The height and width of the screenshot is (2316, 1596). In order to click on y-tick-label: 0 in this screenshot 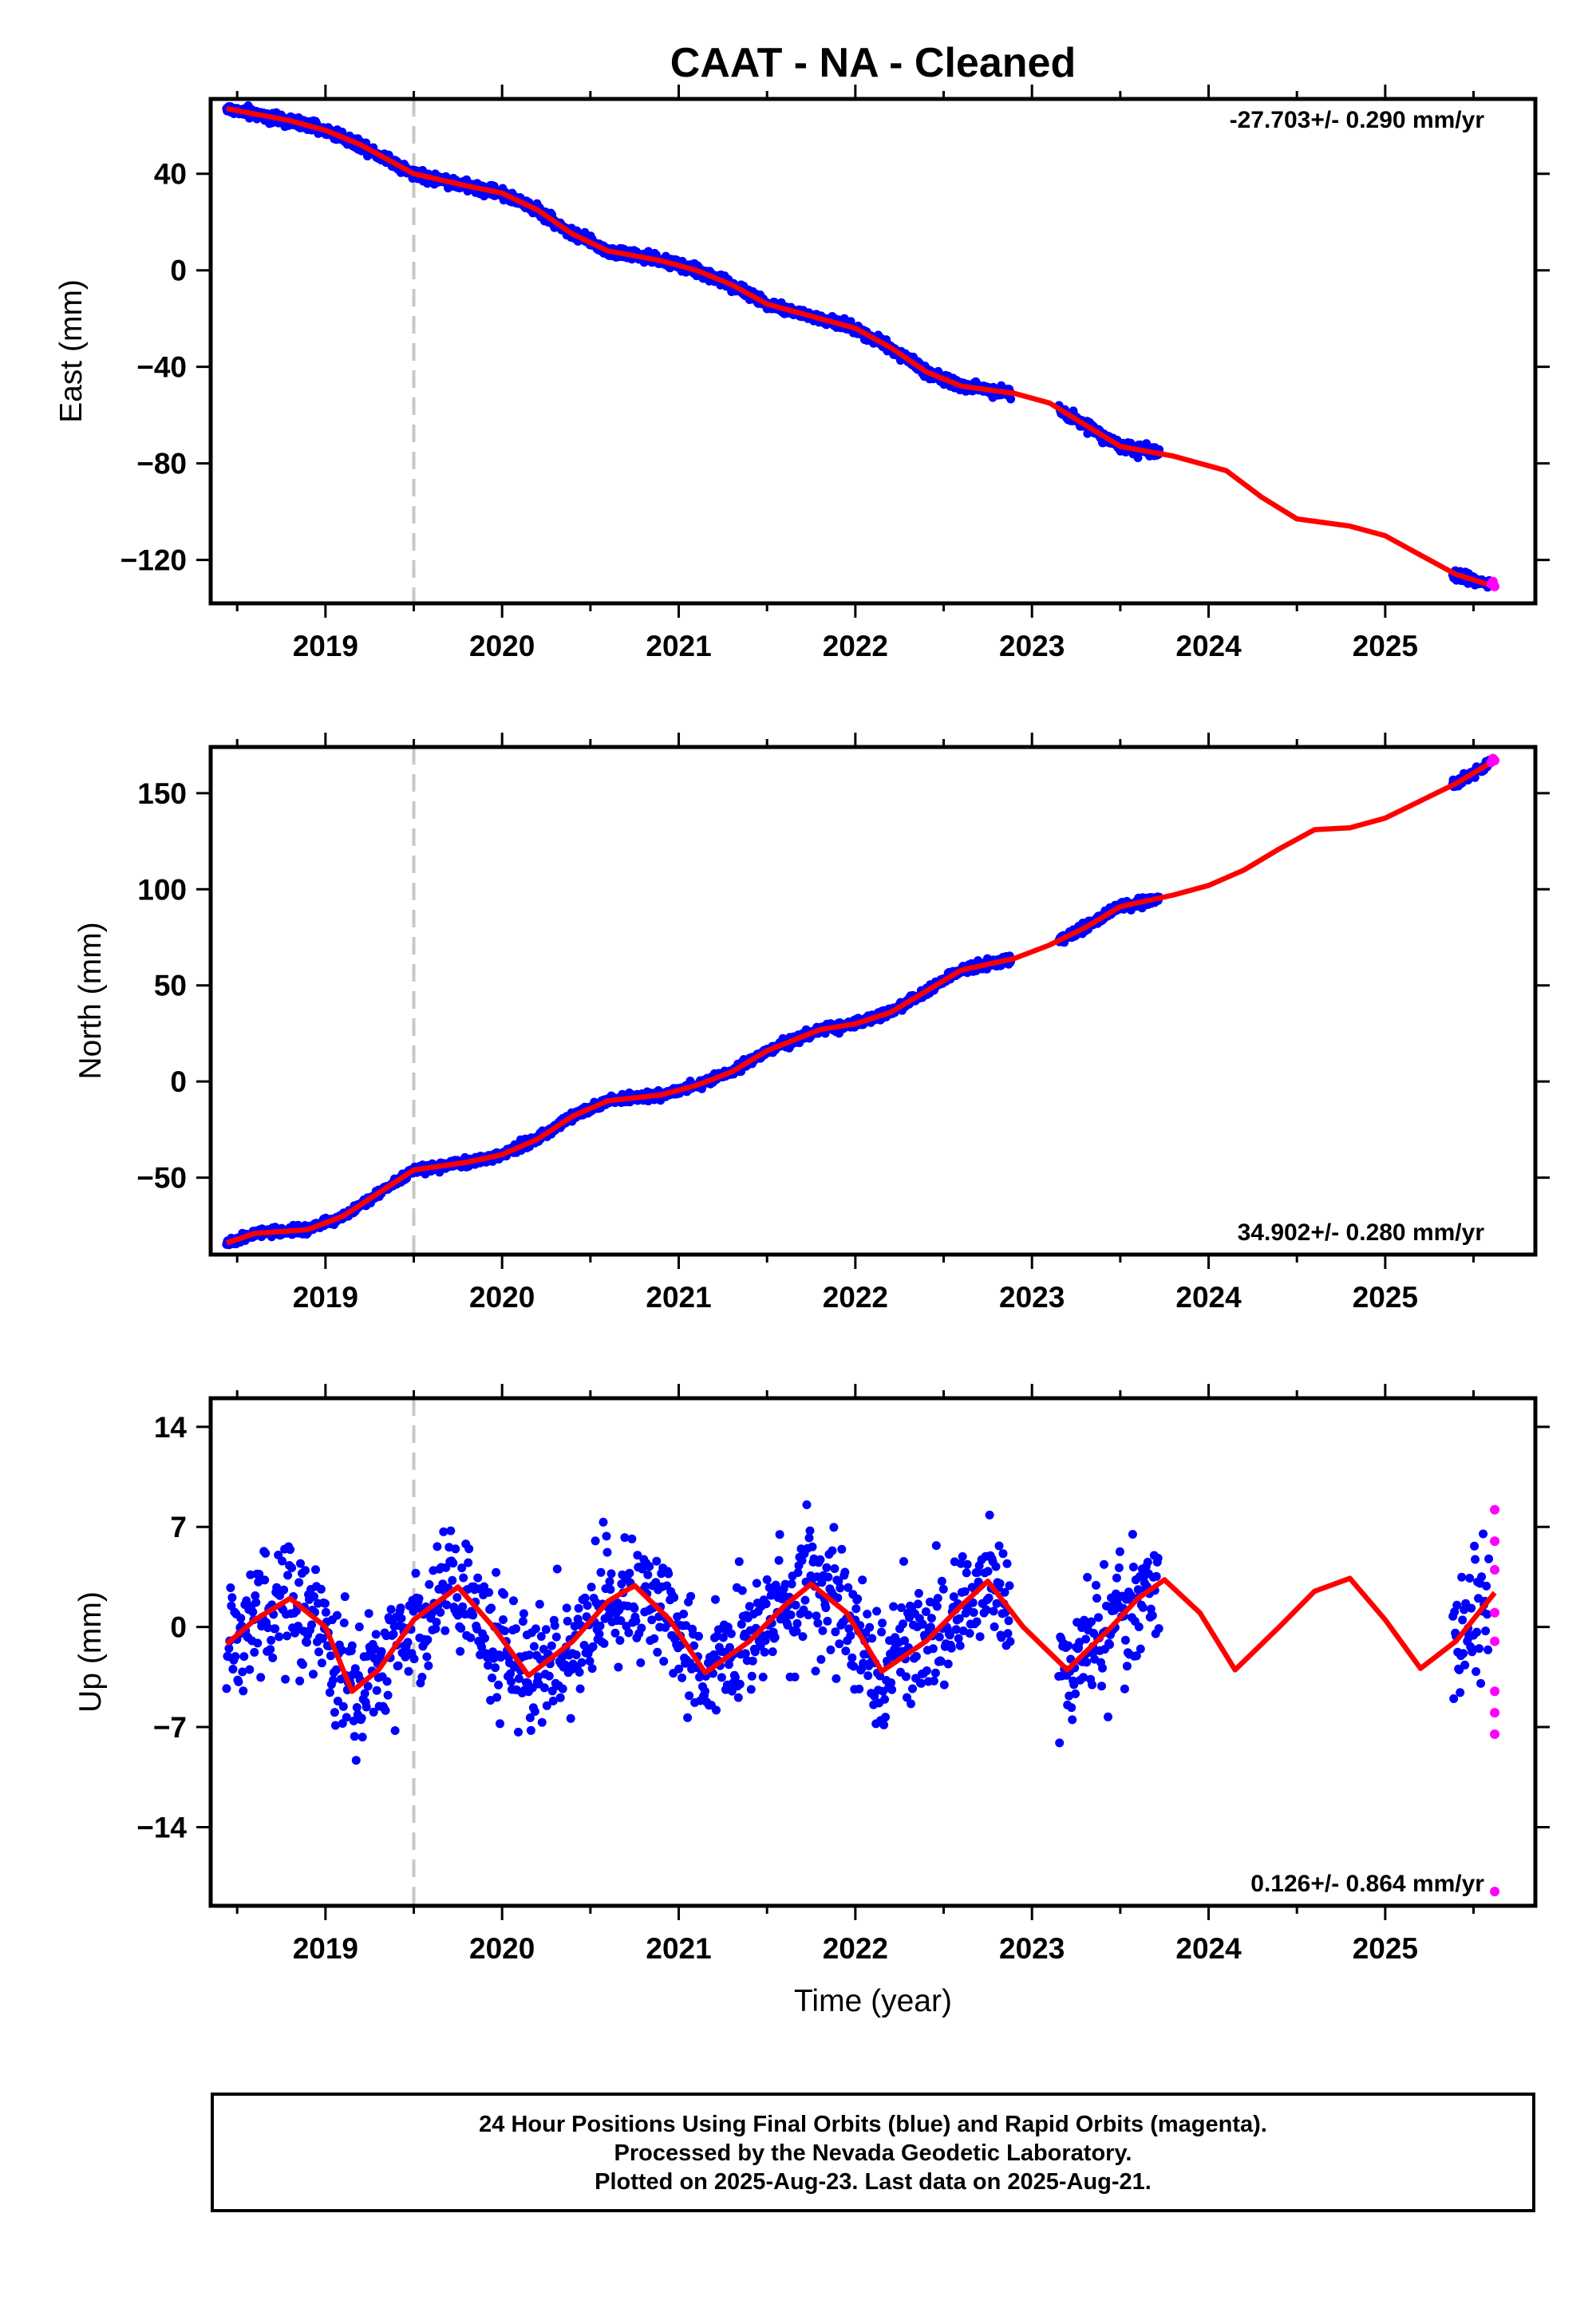, I will do `click(178, 271)`.